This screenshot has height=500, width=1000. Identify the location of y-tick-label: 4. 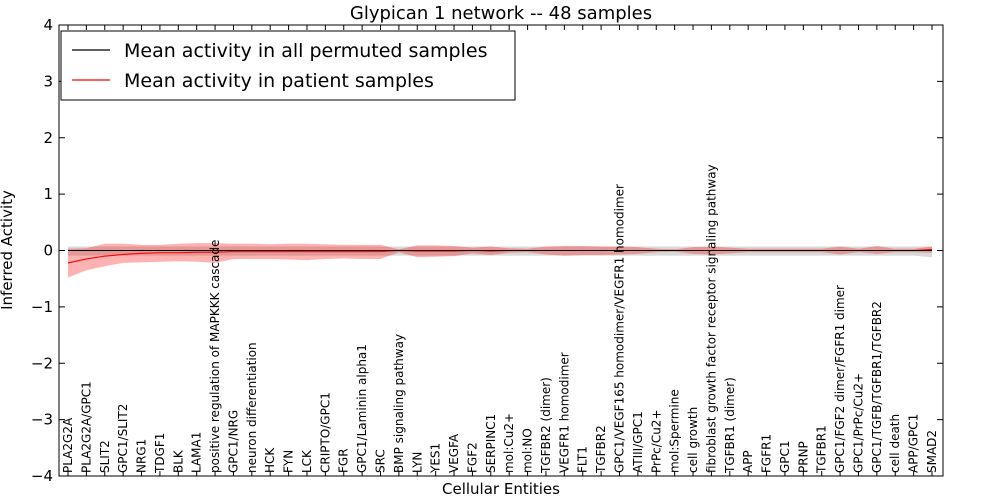
(48, 25).